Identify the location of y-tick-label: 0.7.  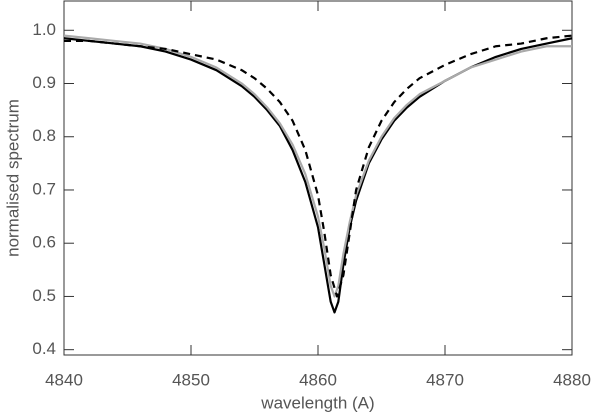
(44, 188).